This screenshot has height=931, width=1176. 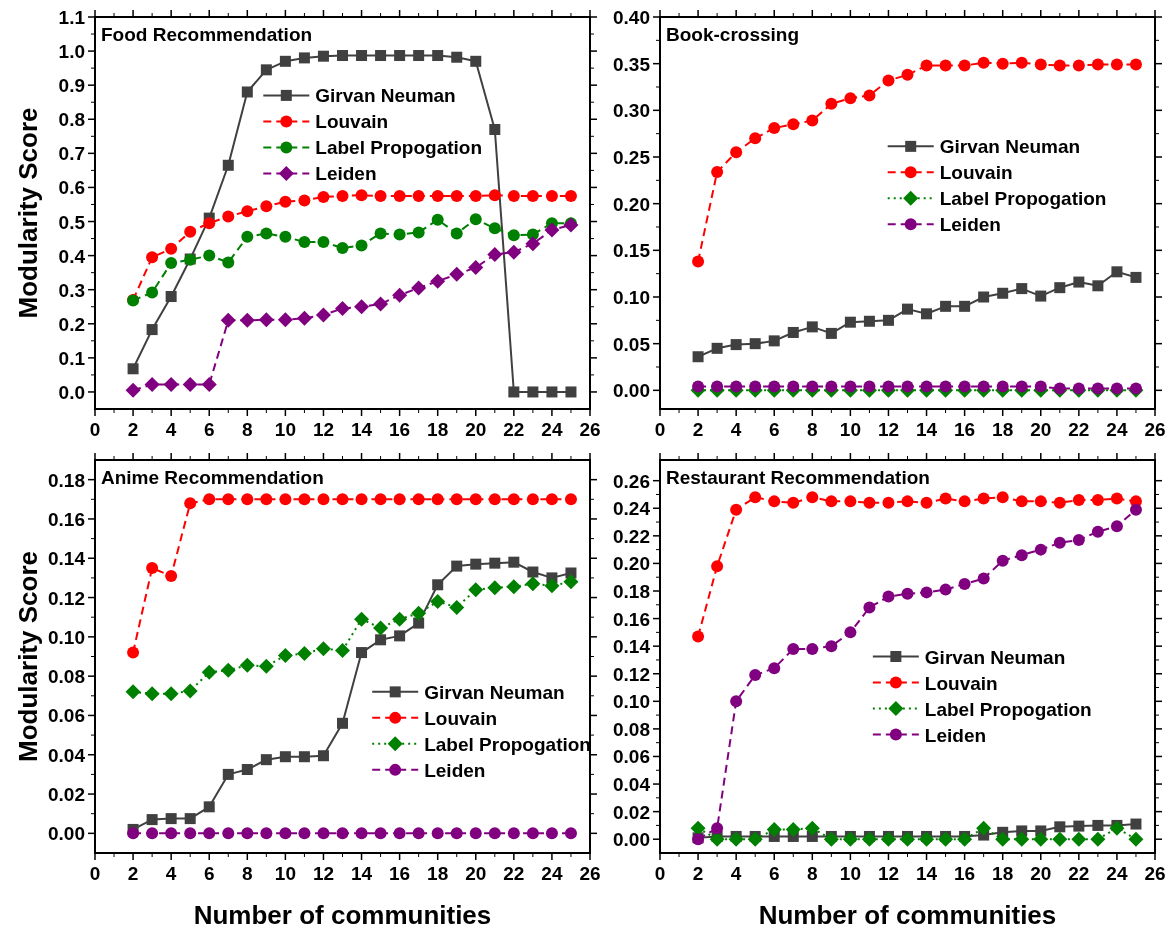 What do you see at coordinates (71, 324) in the screenshot?
I see `y-tick-label: 0.2` at bounding box center [71, 324].